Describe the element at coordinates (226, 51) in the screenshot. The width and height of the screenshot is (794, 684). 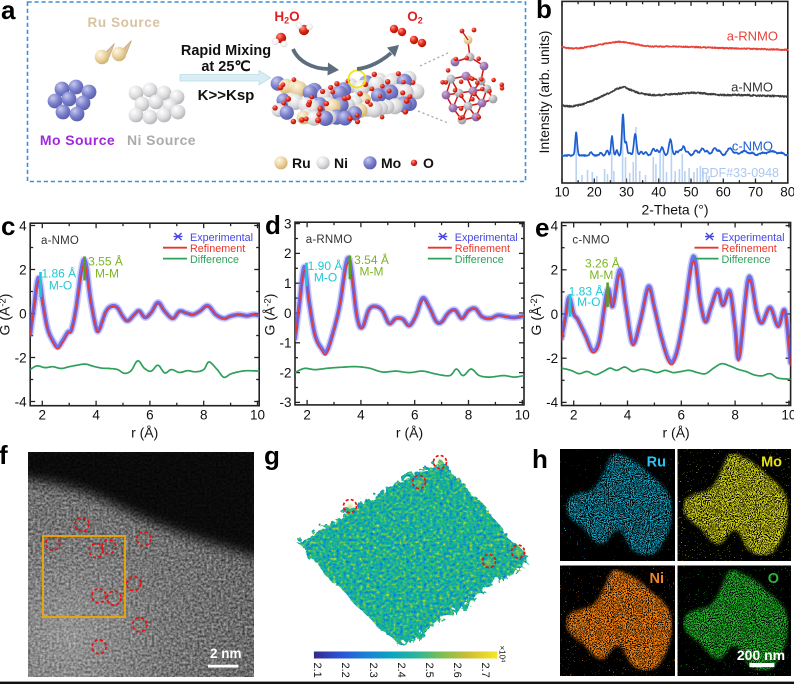
I see `svg-text: Rapid Mixing` at that location.